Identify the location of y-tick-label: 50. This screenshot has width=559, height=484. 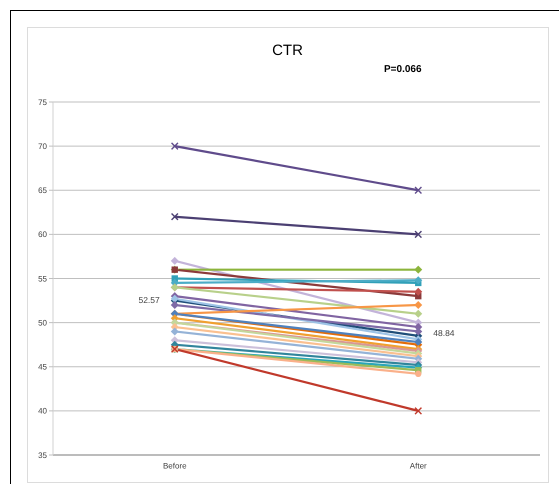
(43, 323).